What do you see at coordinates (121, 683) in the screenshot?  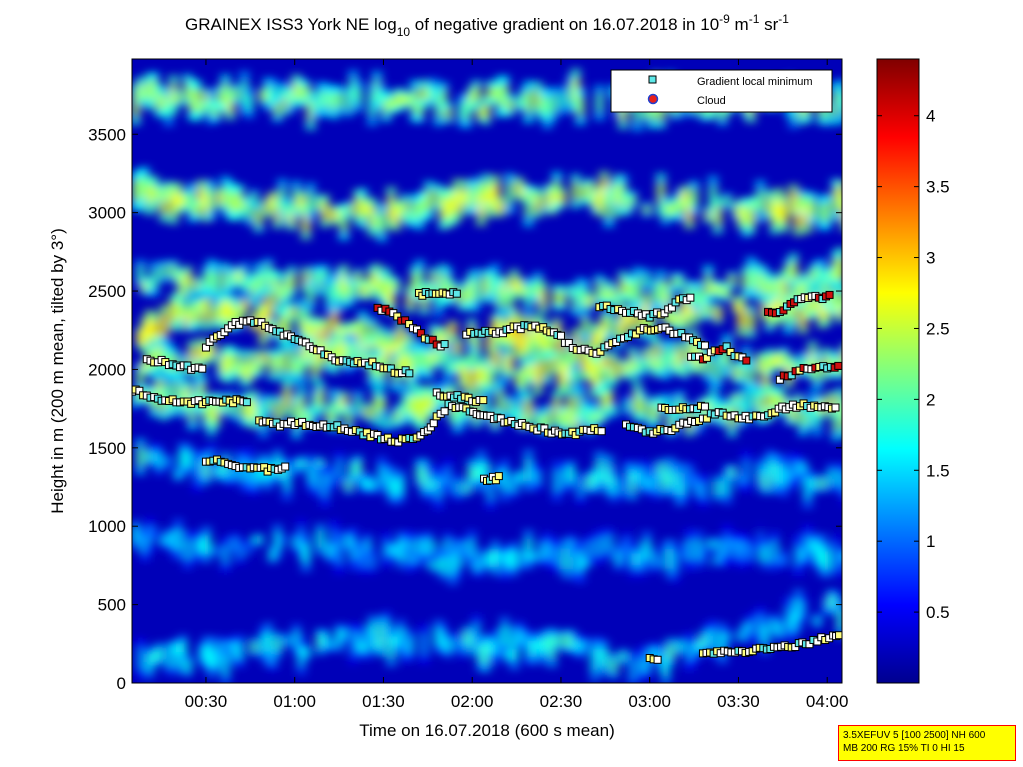 I see `y-tick-label: 0` at bounding box center [121, 683].